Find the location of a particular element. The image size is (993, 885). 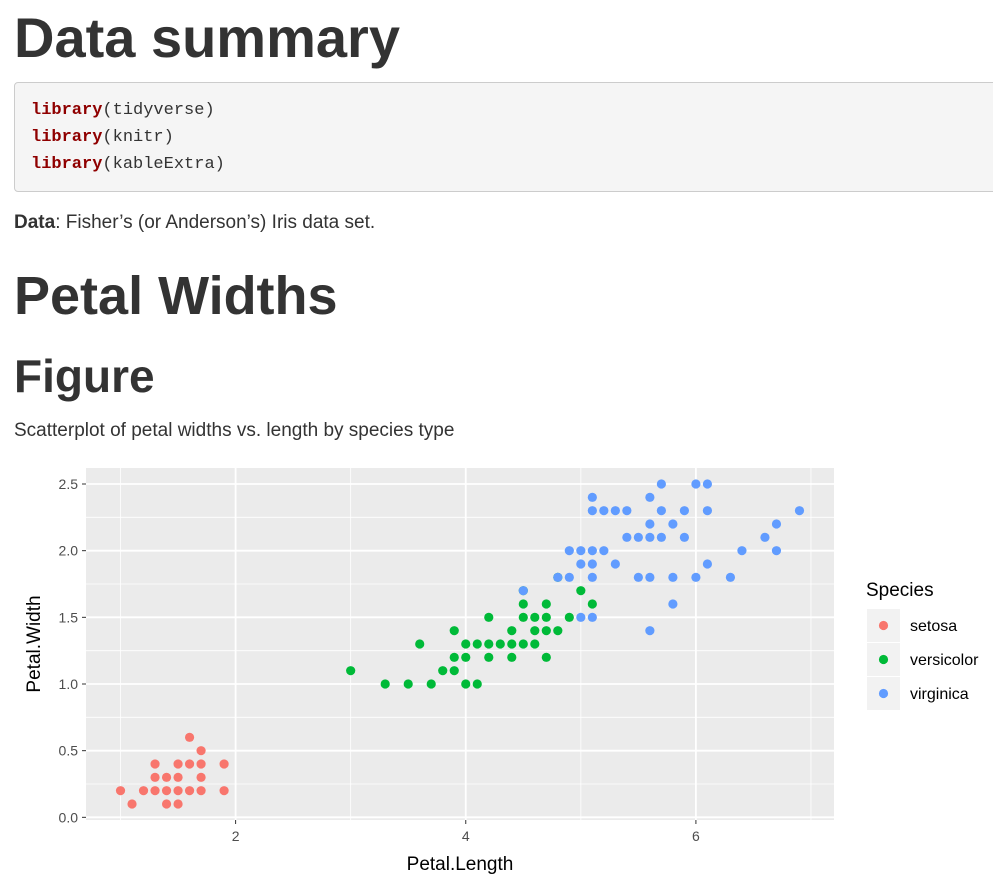

y-tick-label: 1.0 is located at coordinates (69, 684).